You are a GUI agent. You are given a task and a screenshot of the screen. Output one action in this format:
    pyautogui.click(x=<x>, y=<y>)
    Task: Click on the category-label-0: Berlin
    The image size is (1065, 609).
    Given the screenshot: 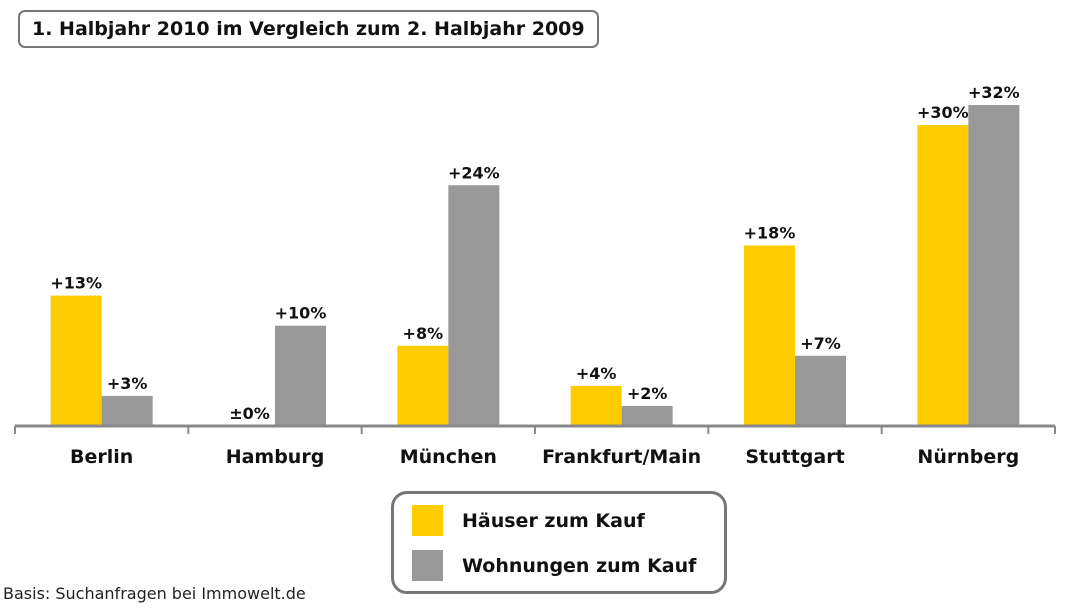 What is the action you would take?
    pyautogui.click(x=101, y=457)
    